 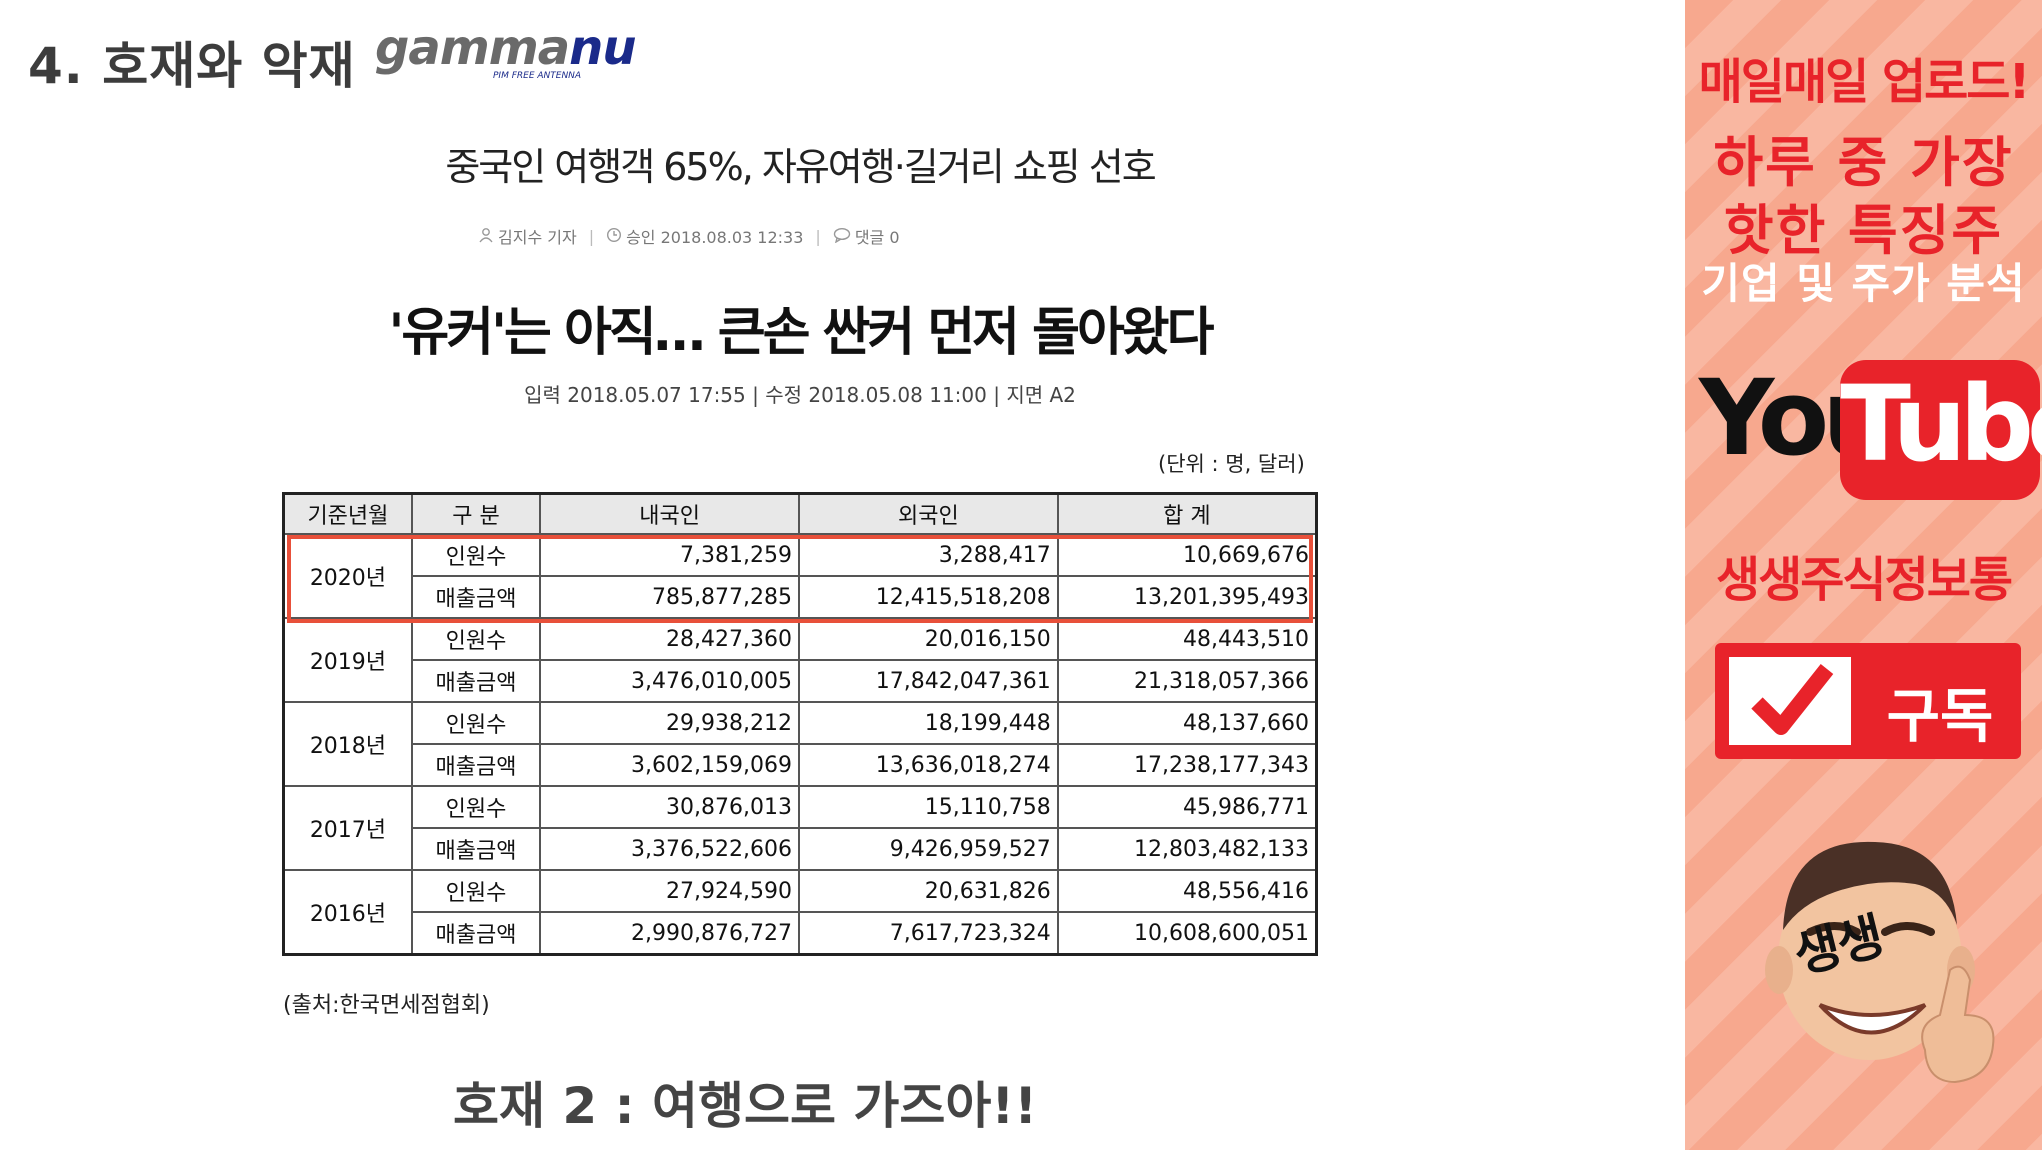 What do you see at coordinates (669, 723) in the screenshot?
I see `domestic-cell: 29,938,212` at bounding box center [669, 723].